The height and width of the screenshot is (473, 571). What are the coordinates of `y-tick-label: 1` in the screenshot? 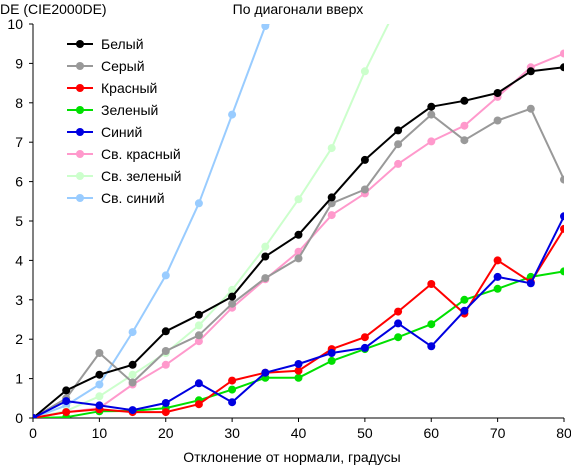 It's located at (19, 379).